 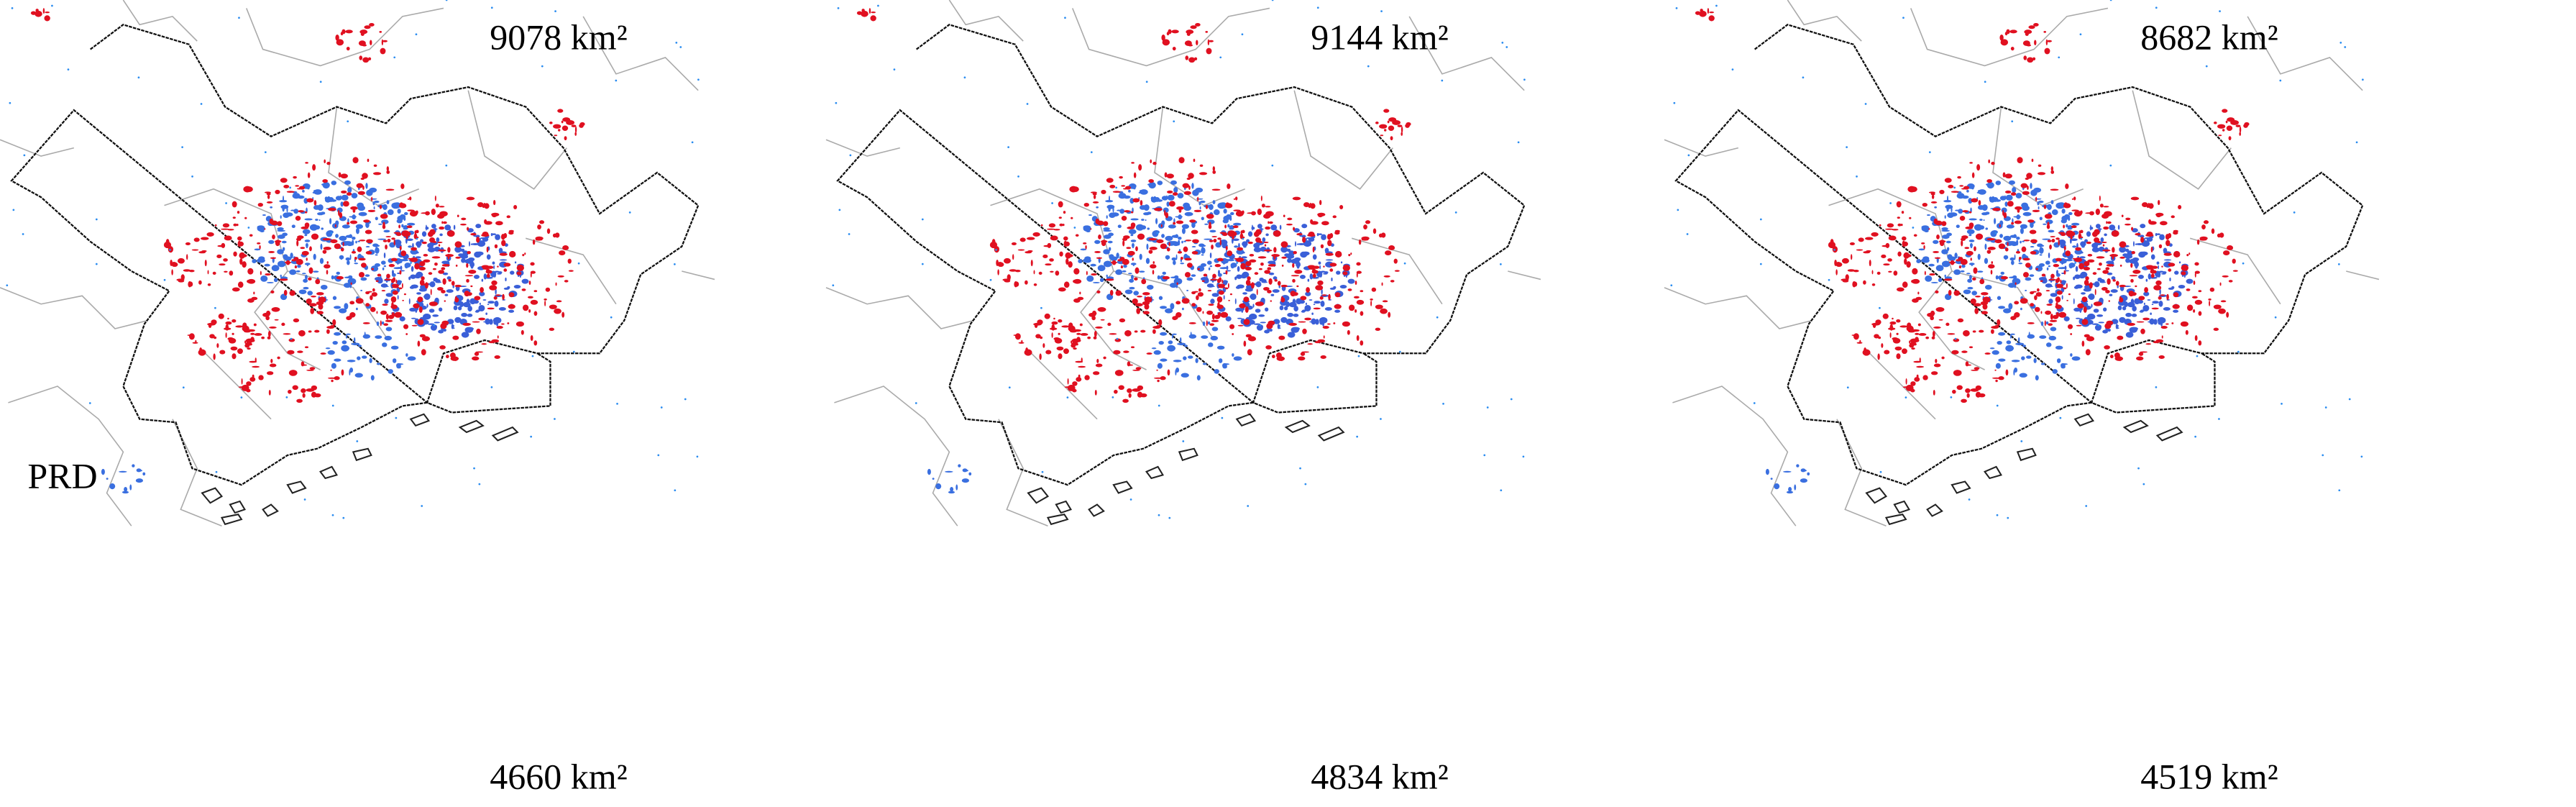 I want to click on top-label: 9144 km², so click(x=1379, y=37).